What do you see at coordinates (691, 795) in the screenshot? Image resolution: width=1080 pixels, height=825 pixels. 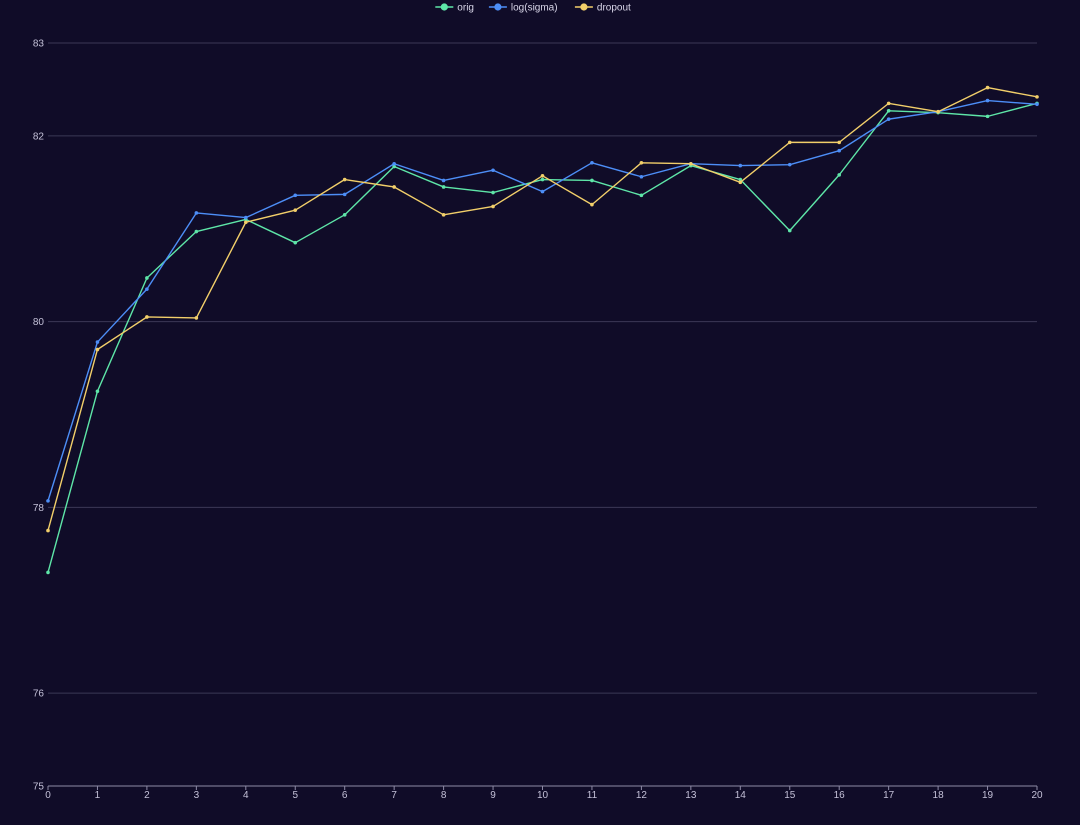 I see `x-tick-label-13: 13` at bounding box center [691, 795].